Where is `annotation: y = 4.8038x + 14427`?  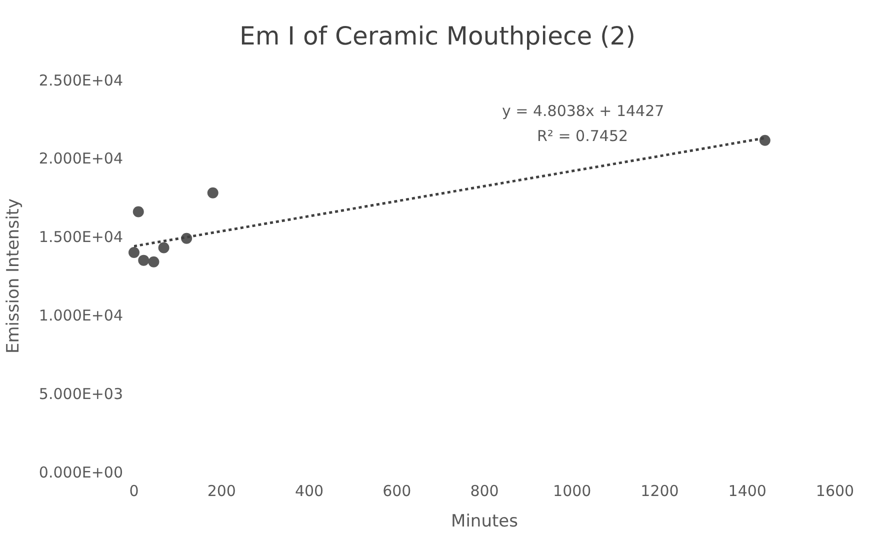 annotation: y = 4.8038x + 14427 is located at coordinates (583, 111).